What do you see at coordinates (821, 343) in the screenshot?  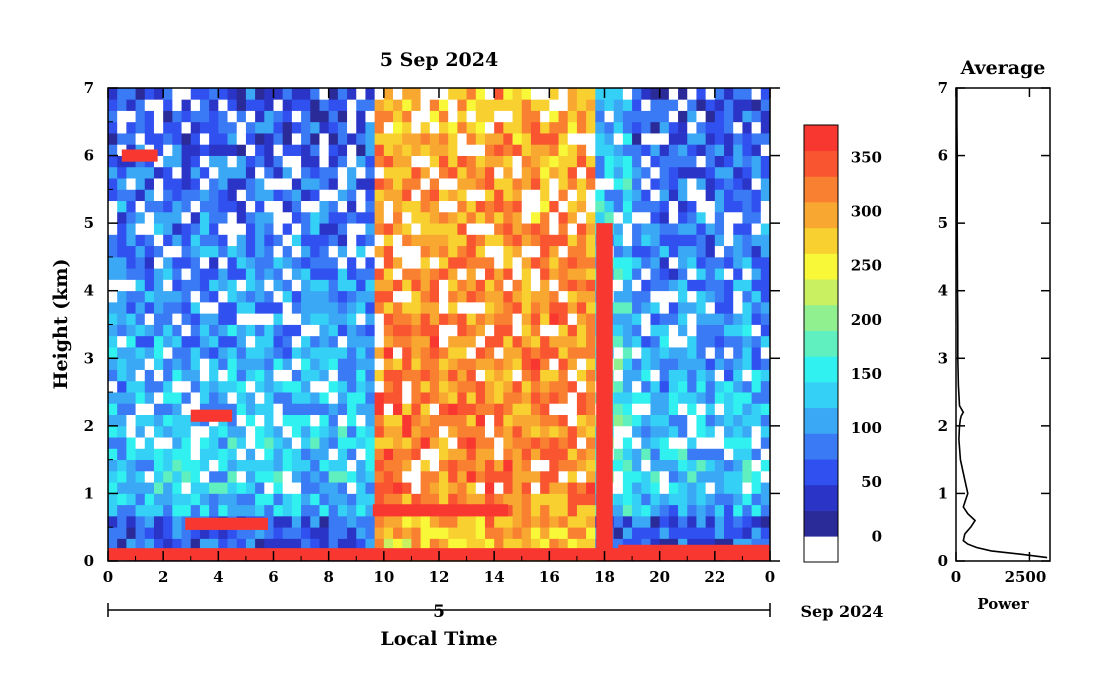 I see `colorbar-frame` at bounding box center [821, 343].